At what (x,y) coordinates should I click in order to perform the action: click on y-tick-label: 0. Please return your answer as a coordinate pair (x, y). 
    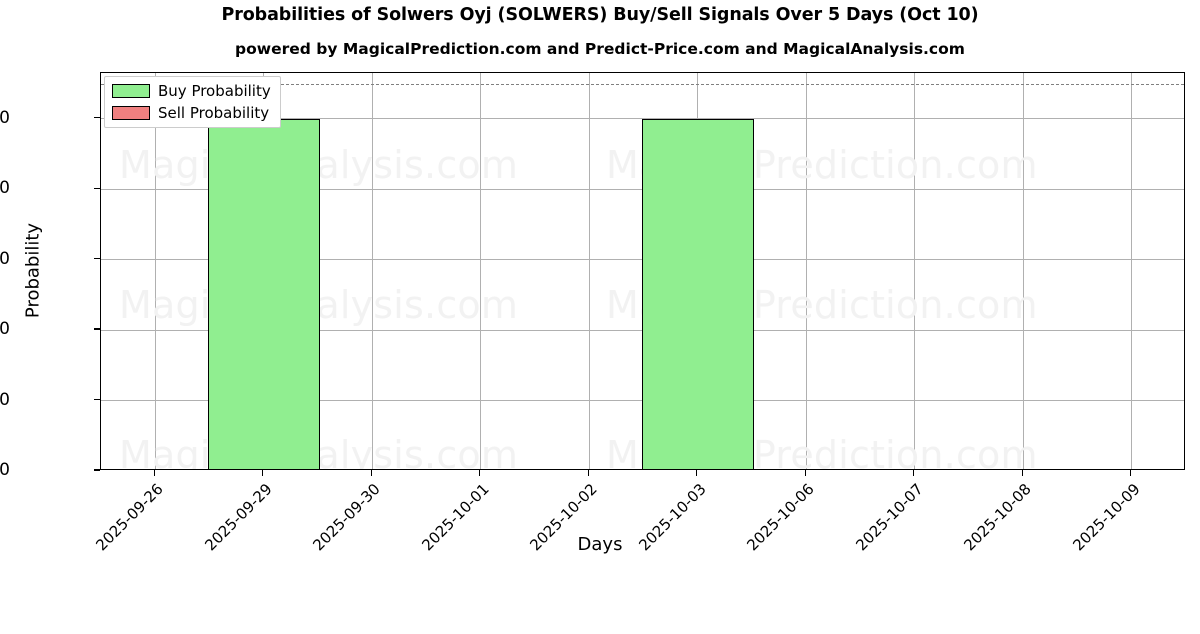
    Looking at the image, I should click on (5, 470).